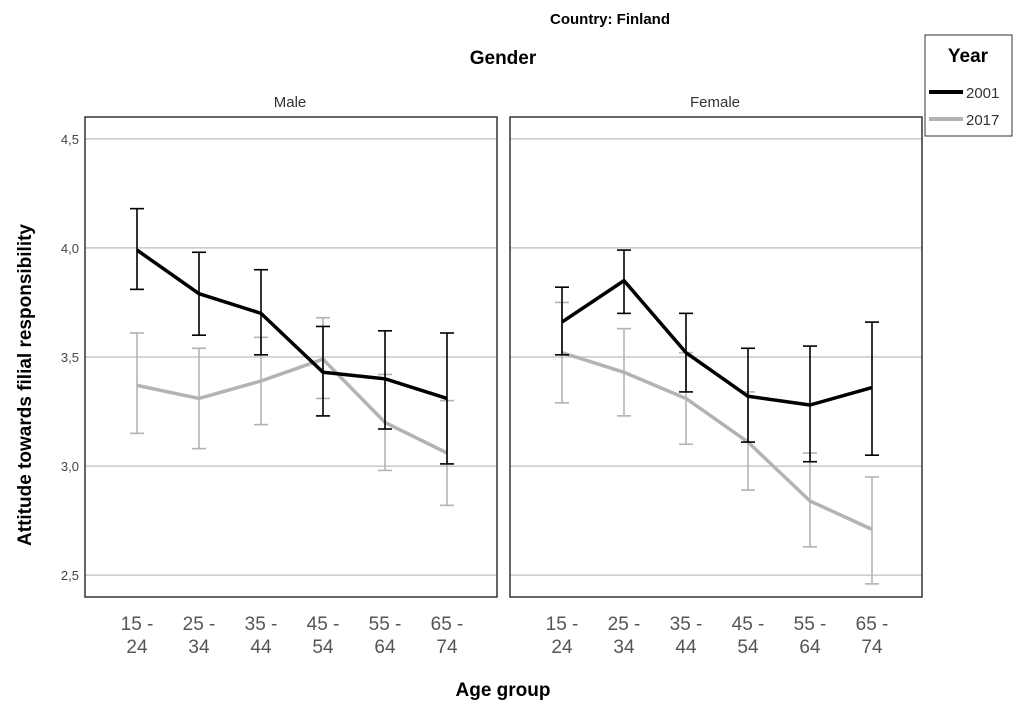  What do you see at coordinates (503, 58) in the screenshot?
I see `facet-title: Gender` at bounding box center [503, 58].